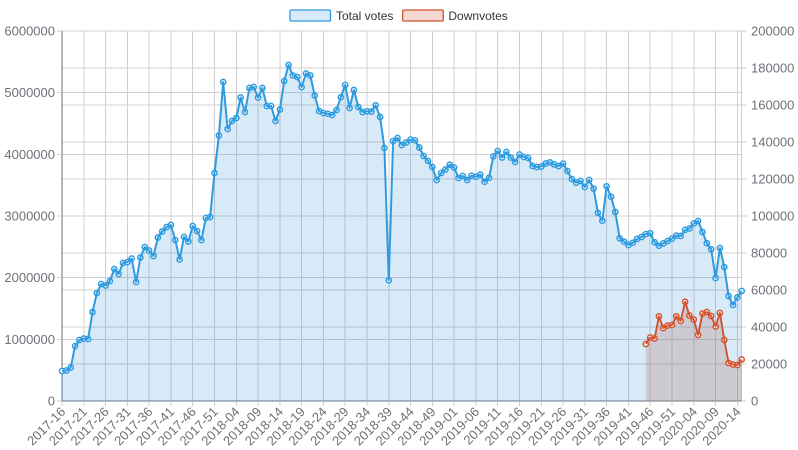 The width and height of the screenshot is (798, 450). What do you see at coordinates (769, 253) in the screenshot?
I see `svg-text: 80000` at bounding box center [769, 253].